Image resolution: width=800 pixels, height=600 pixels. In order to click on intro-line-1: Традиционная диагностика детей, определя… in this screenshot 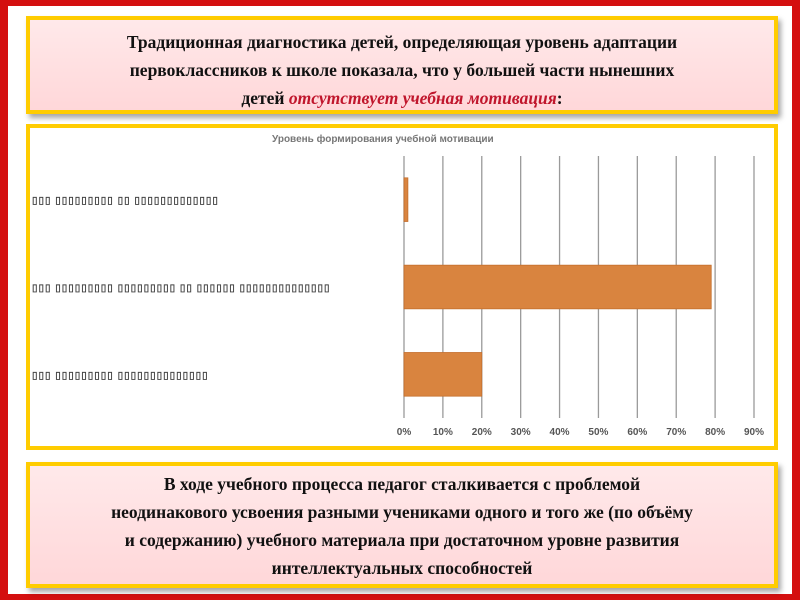, I will do `click(402, 42)`.